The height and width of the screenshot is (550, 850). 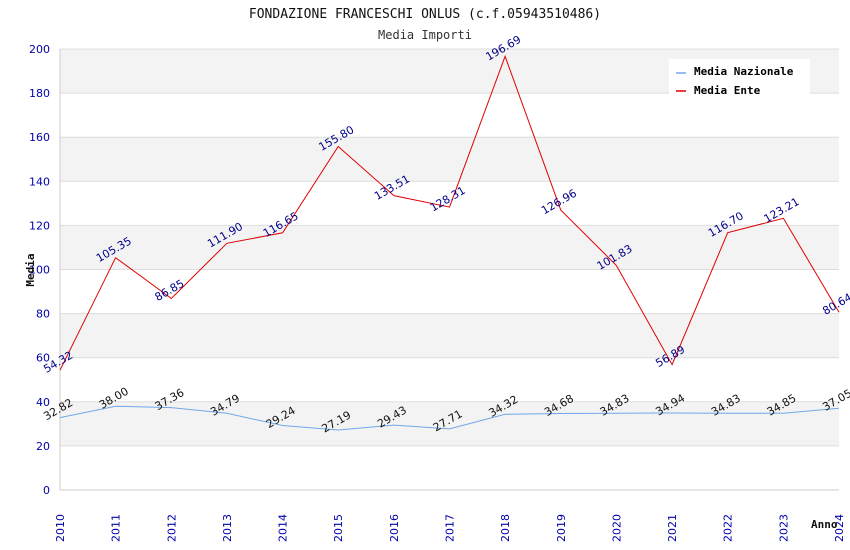 I want to click on y-tick-labels: 0 20 40 60 80 100 120 140 160 180 200, so click(x=39, y=270).